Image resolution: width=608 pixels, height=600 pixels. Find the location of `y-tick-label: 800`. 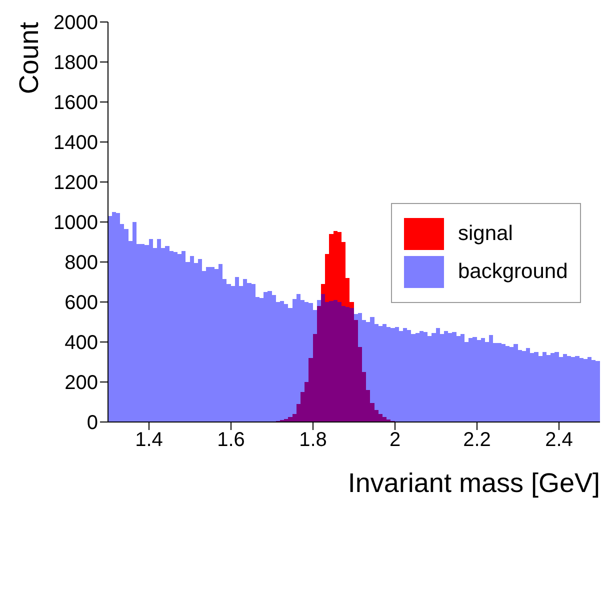

y-tick-label: 800 is located at coordinates (81, 263).